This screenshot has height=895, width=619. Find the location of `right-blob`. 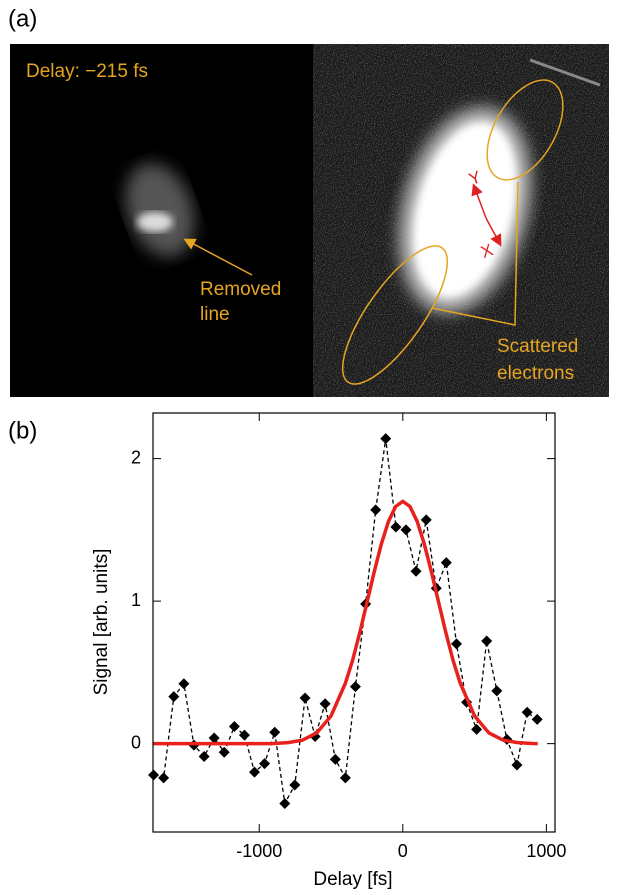

right-blob is located at coordinates (465, 210).